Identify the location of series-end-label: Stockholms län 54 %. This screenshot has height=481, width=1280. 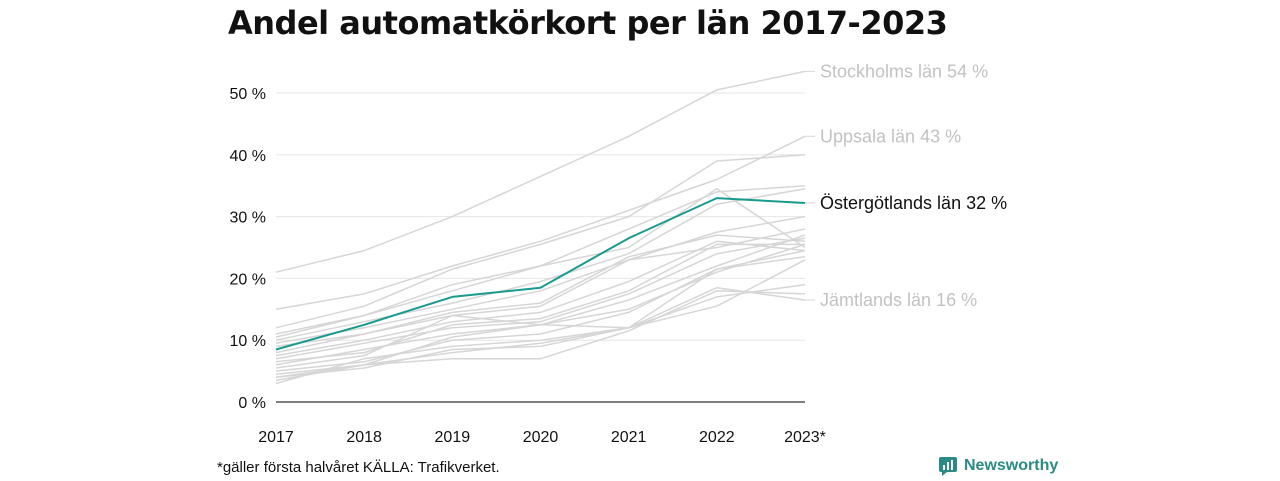
(904, 71).